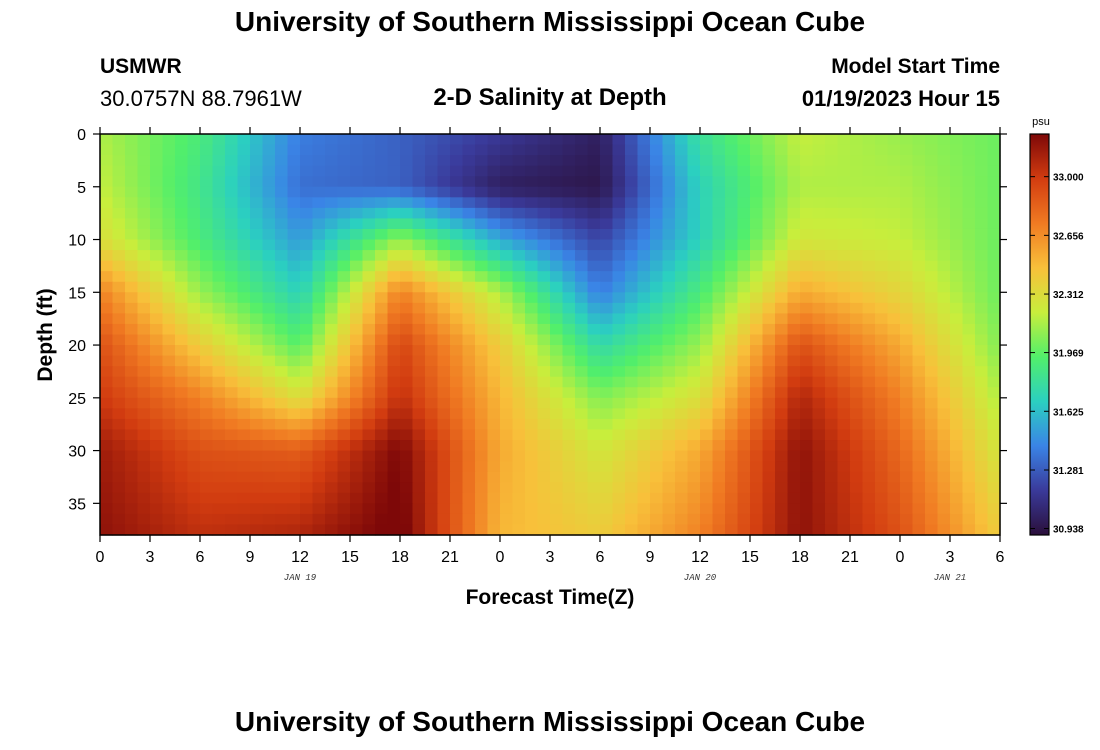  What do you see at coordinates (201, 98) in the screenshot?
I see `station-coordinates: 30.0757N 88.7961W` at bounding box center [201, 98].